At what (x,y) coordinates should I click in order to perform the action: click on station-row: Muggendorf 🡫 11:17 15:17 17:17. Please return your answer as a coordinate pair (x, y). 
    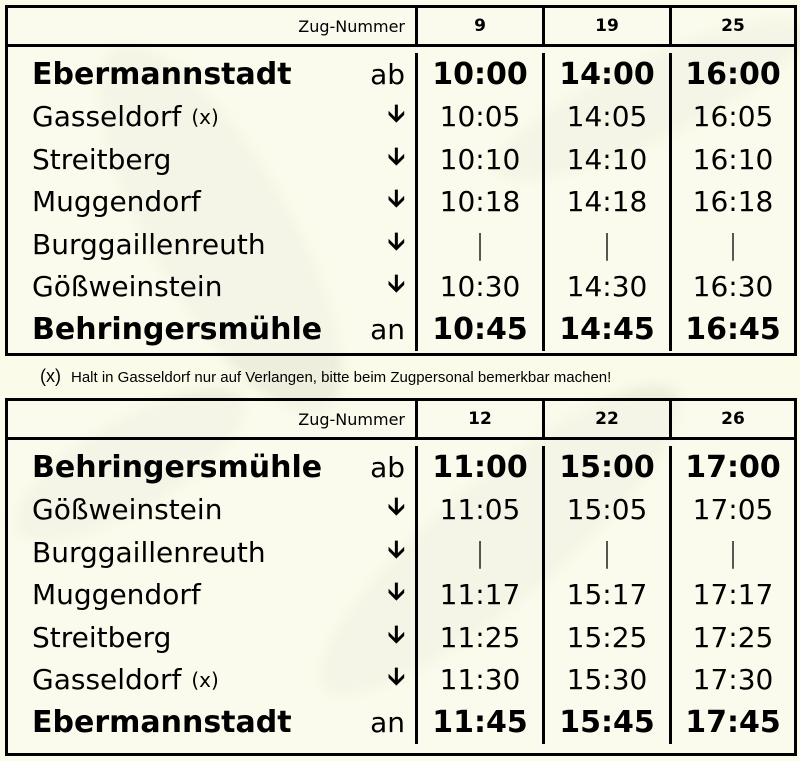
    Looking at the image, I should click on (401, 595).